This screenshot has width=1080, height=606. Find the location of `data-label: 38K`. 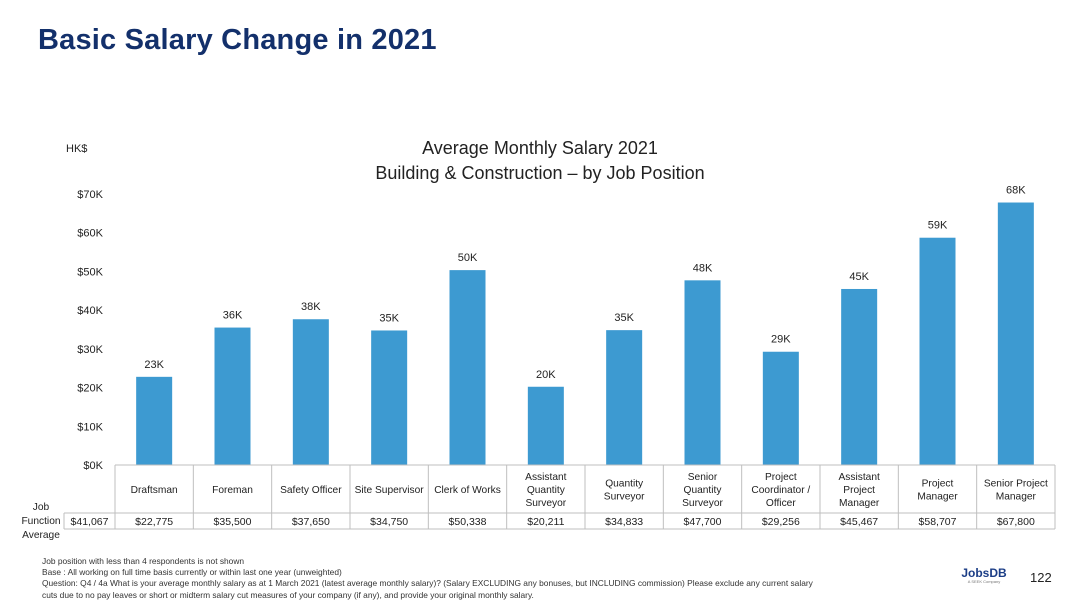

data-label: 38K is located at coordinates (311, 307).